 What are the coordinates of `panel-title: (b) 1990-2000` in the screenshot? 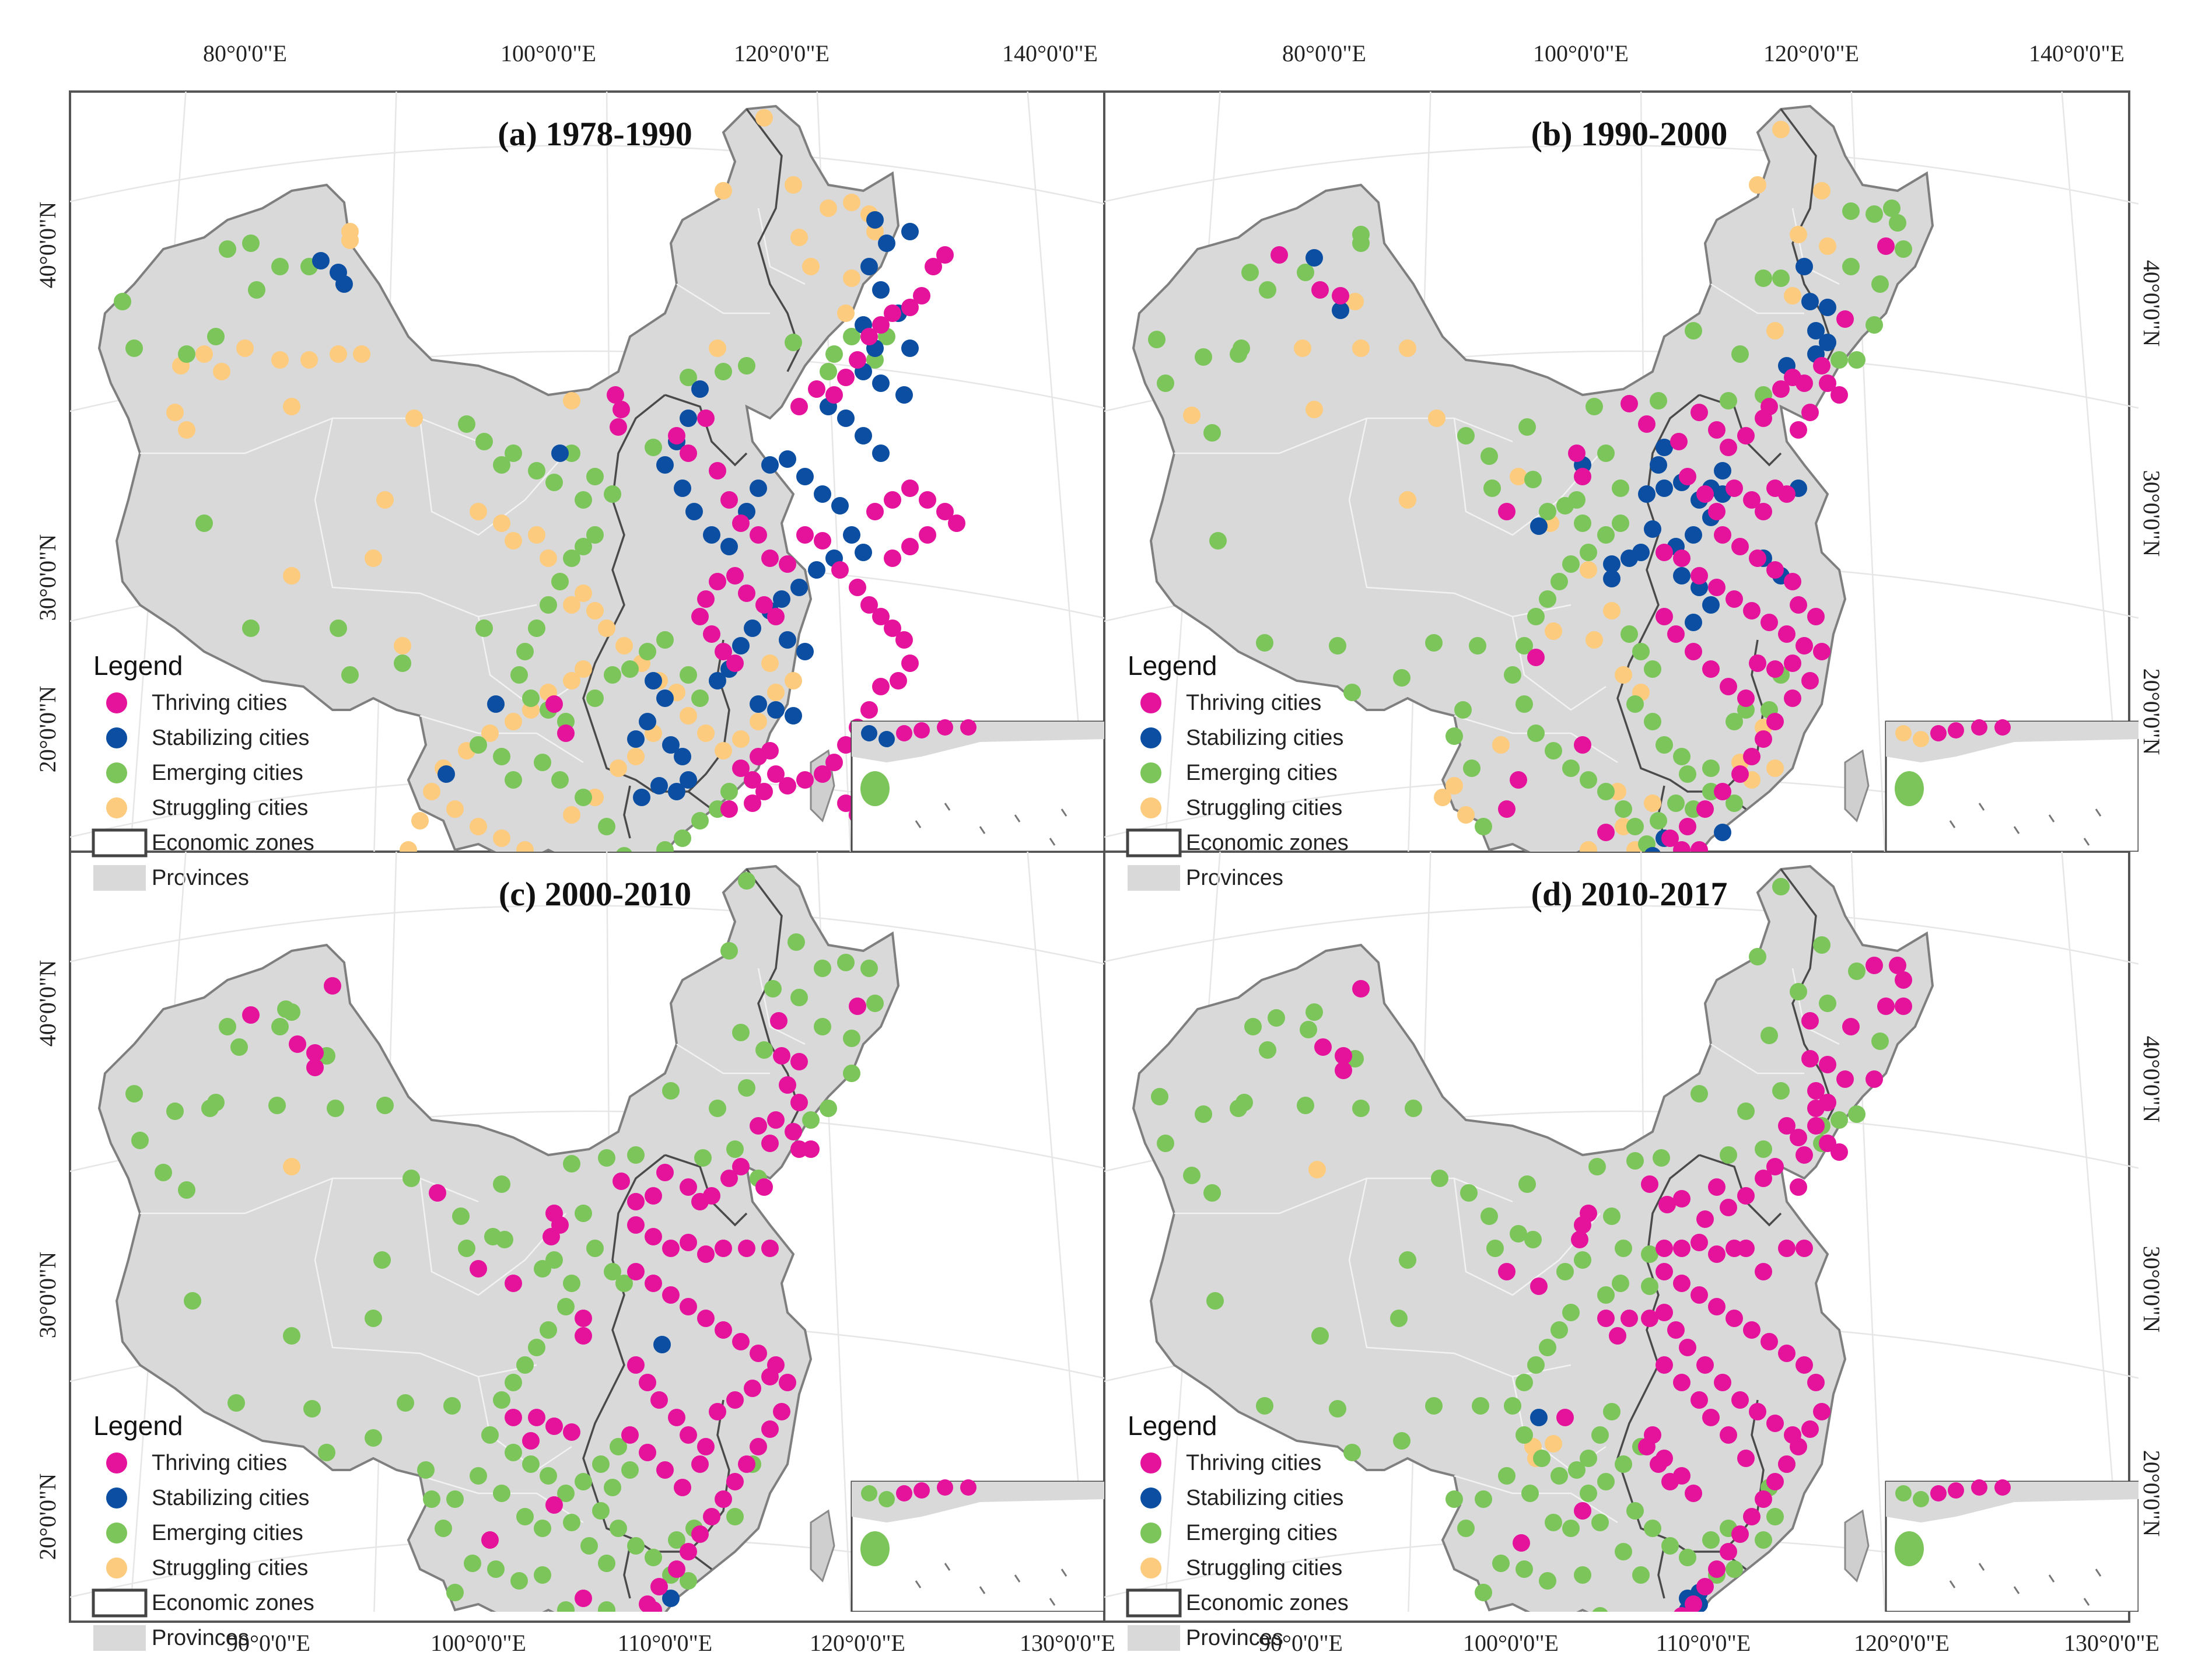 It's located at (1629, 134).